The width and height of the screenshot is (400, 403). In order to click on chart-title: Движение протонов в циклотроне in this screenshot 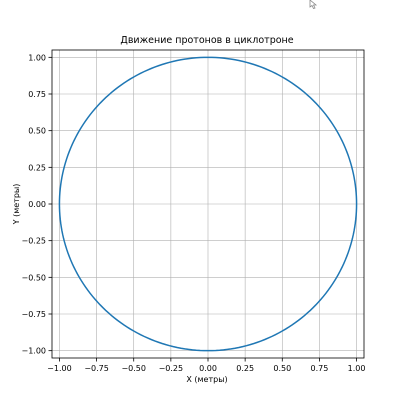, I will do `click(206, 40)`.